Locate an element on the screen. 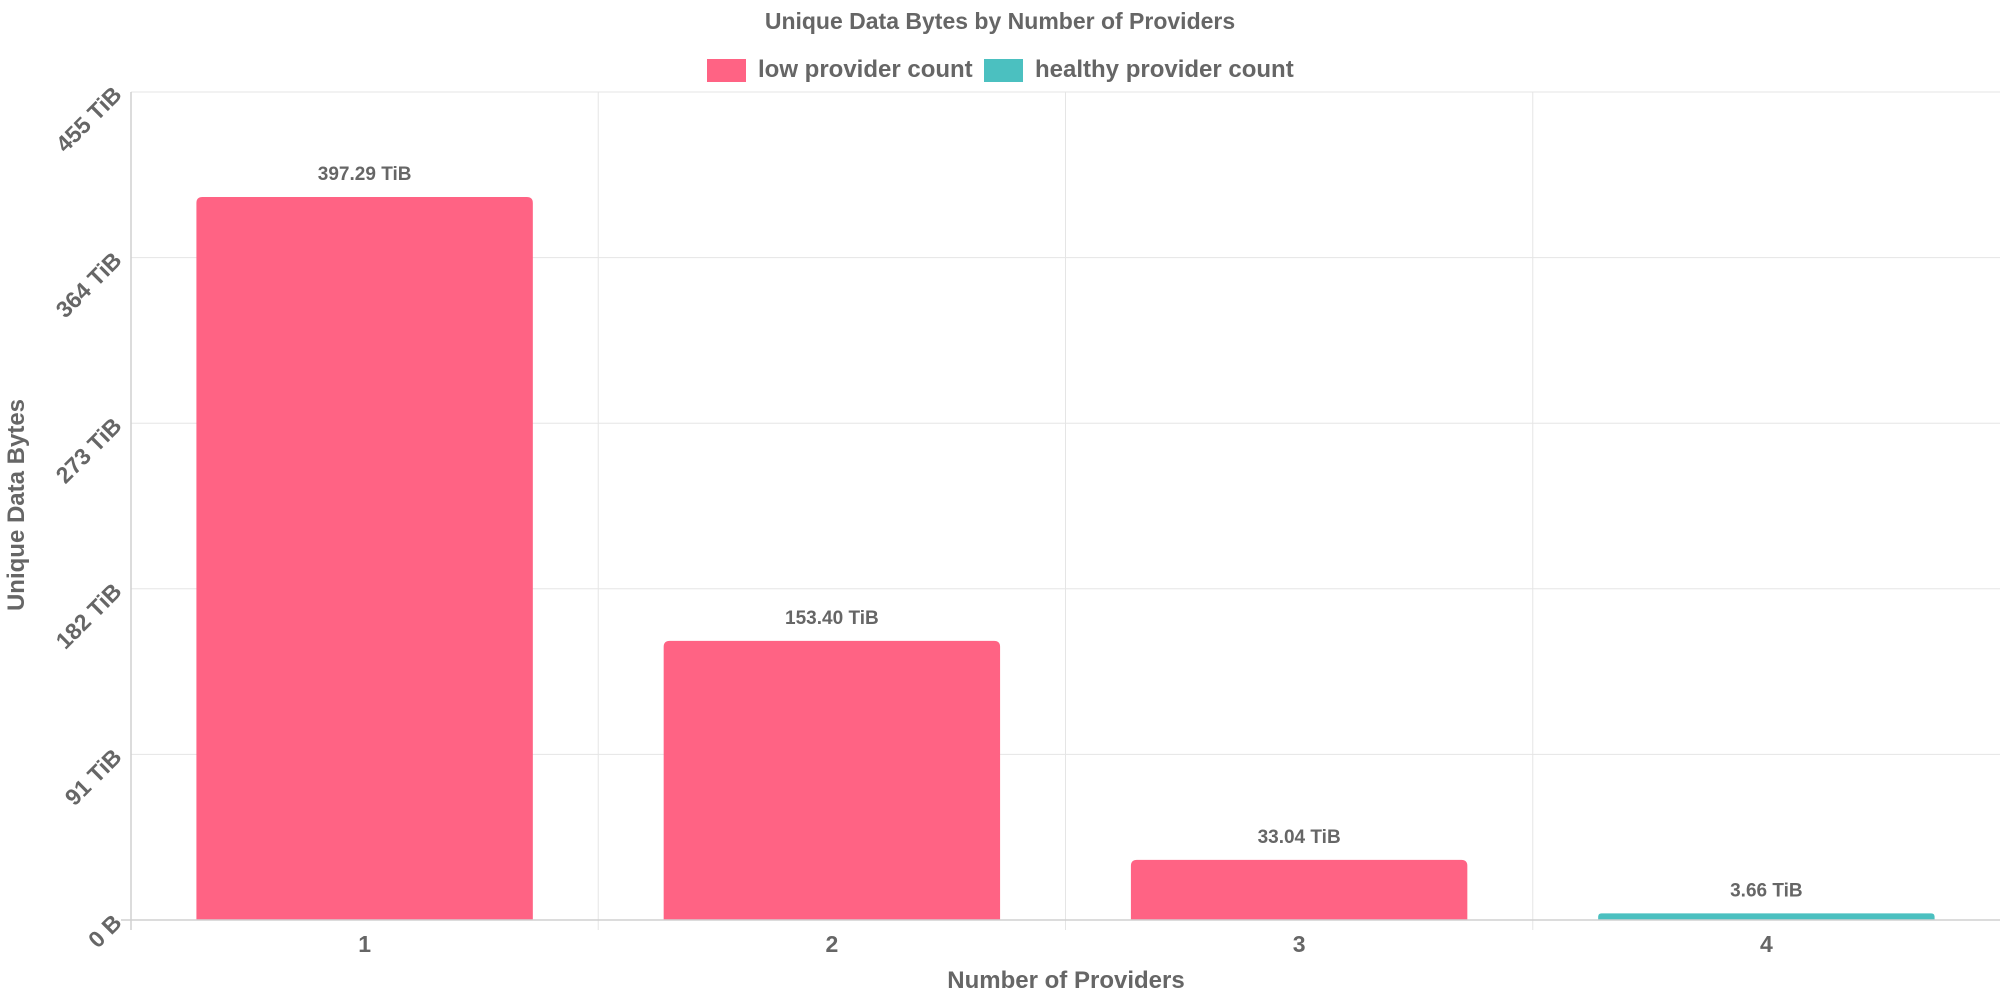 Image resolution: width=2000 pixels, height=1000 pixels. data-label-1: 397.29 TiB is located at coordinates (365, 174).